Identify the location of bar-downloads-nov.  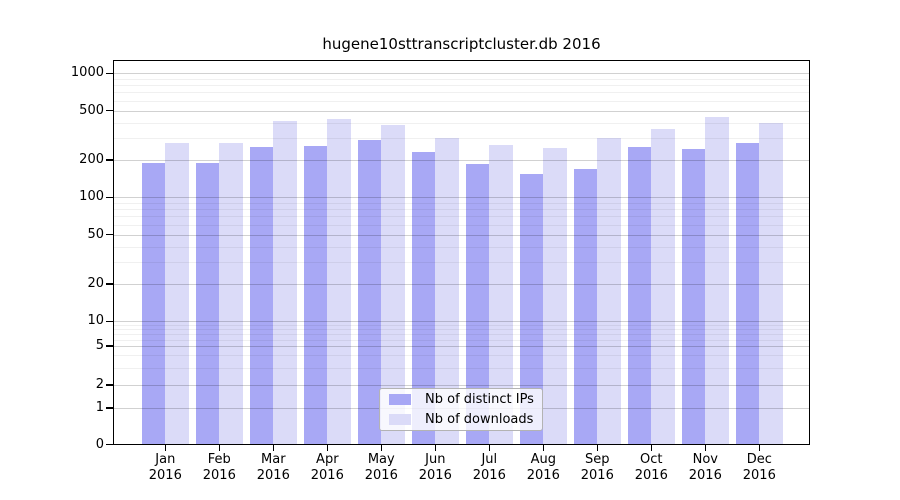
(717, 281).